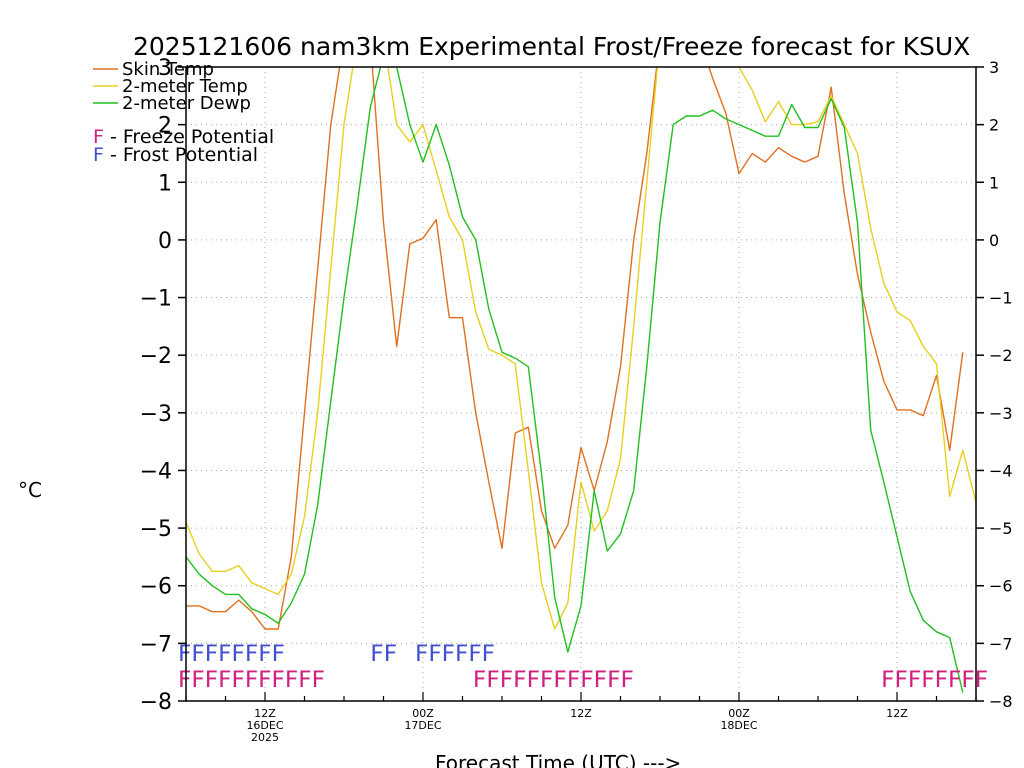 The width and height of the screenshot is (1024, 768). What do you see at coordinates (558, 759) in the screenshot?
I see `x-axis-label: Forecast Time (UTC) --->` at bounding box center [558, 759].